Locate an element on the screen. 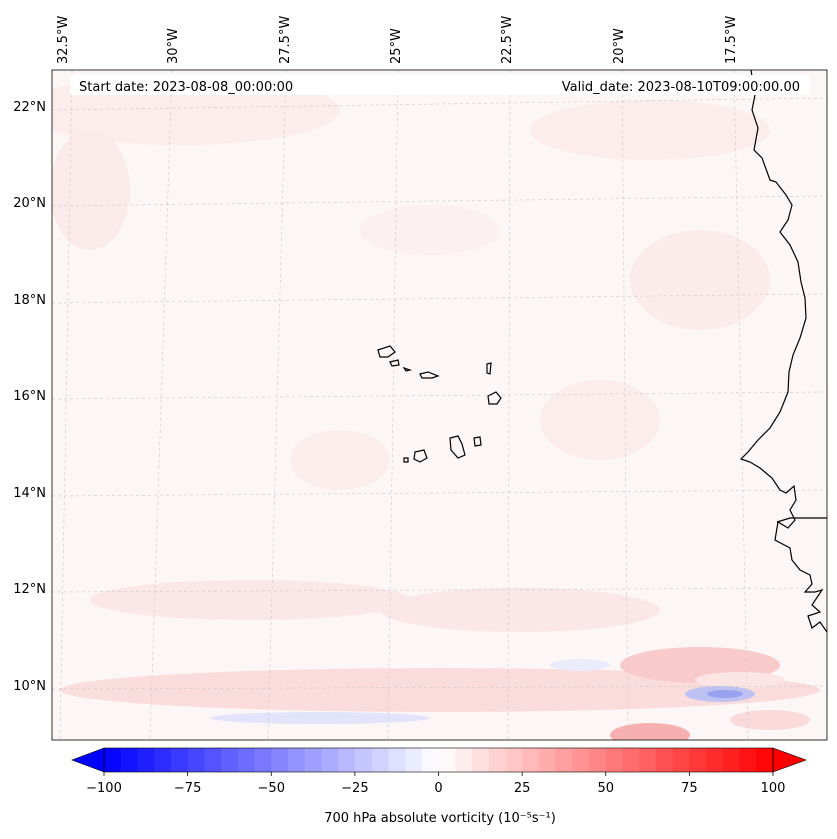  lon-label: 20°W is located at coordinates (619, 46).